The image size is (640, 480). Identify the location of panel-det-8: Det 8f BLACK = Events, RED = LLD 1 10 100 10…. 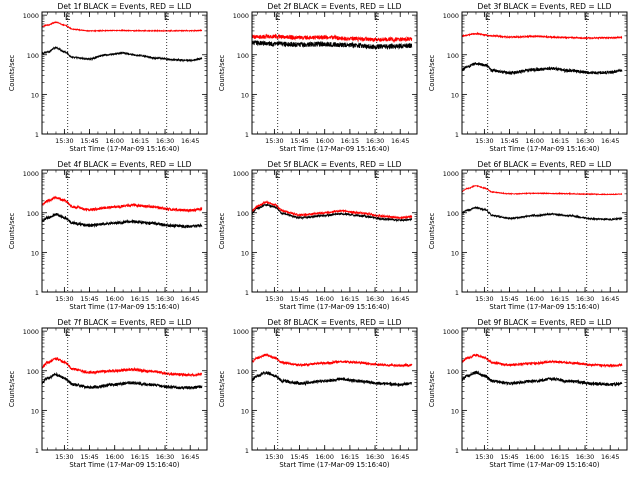
(318, 393).